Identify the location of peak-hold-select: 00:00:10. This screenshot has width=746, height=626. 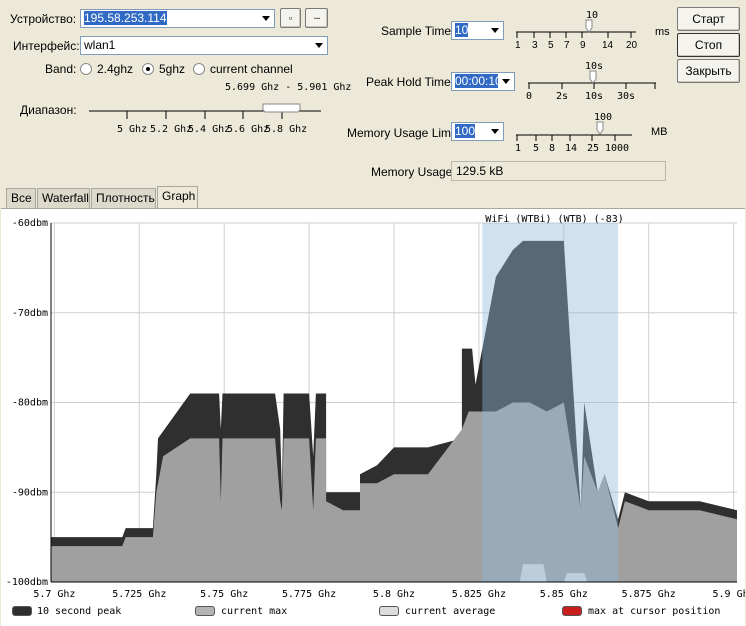
(483, 81).